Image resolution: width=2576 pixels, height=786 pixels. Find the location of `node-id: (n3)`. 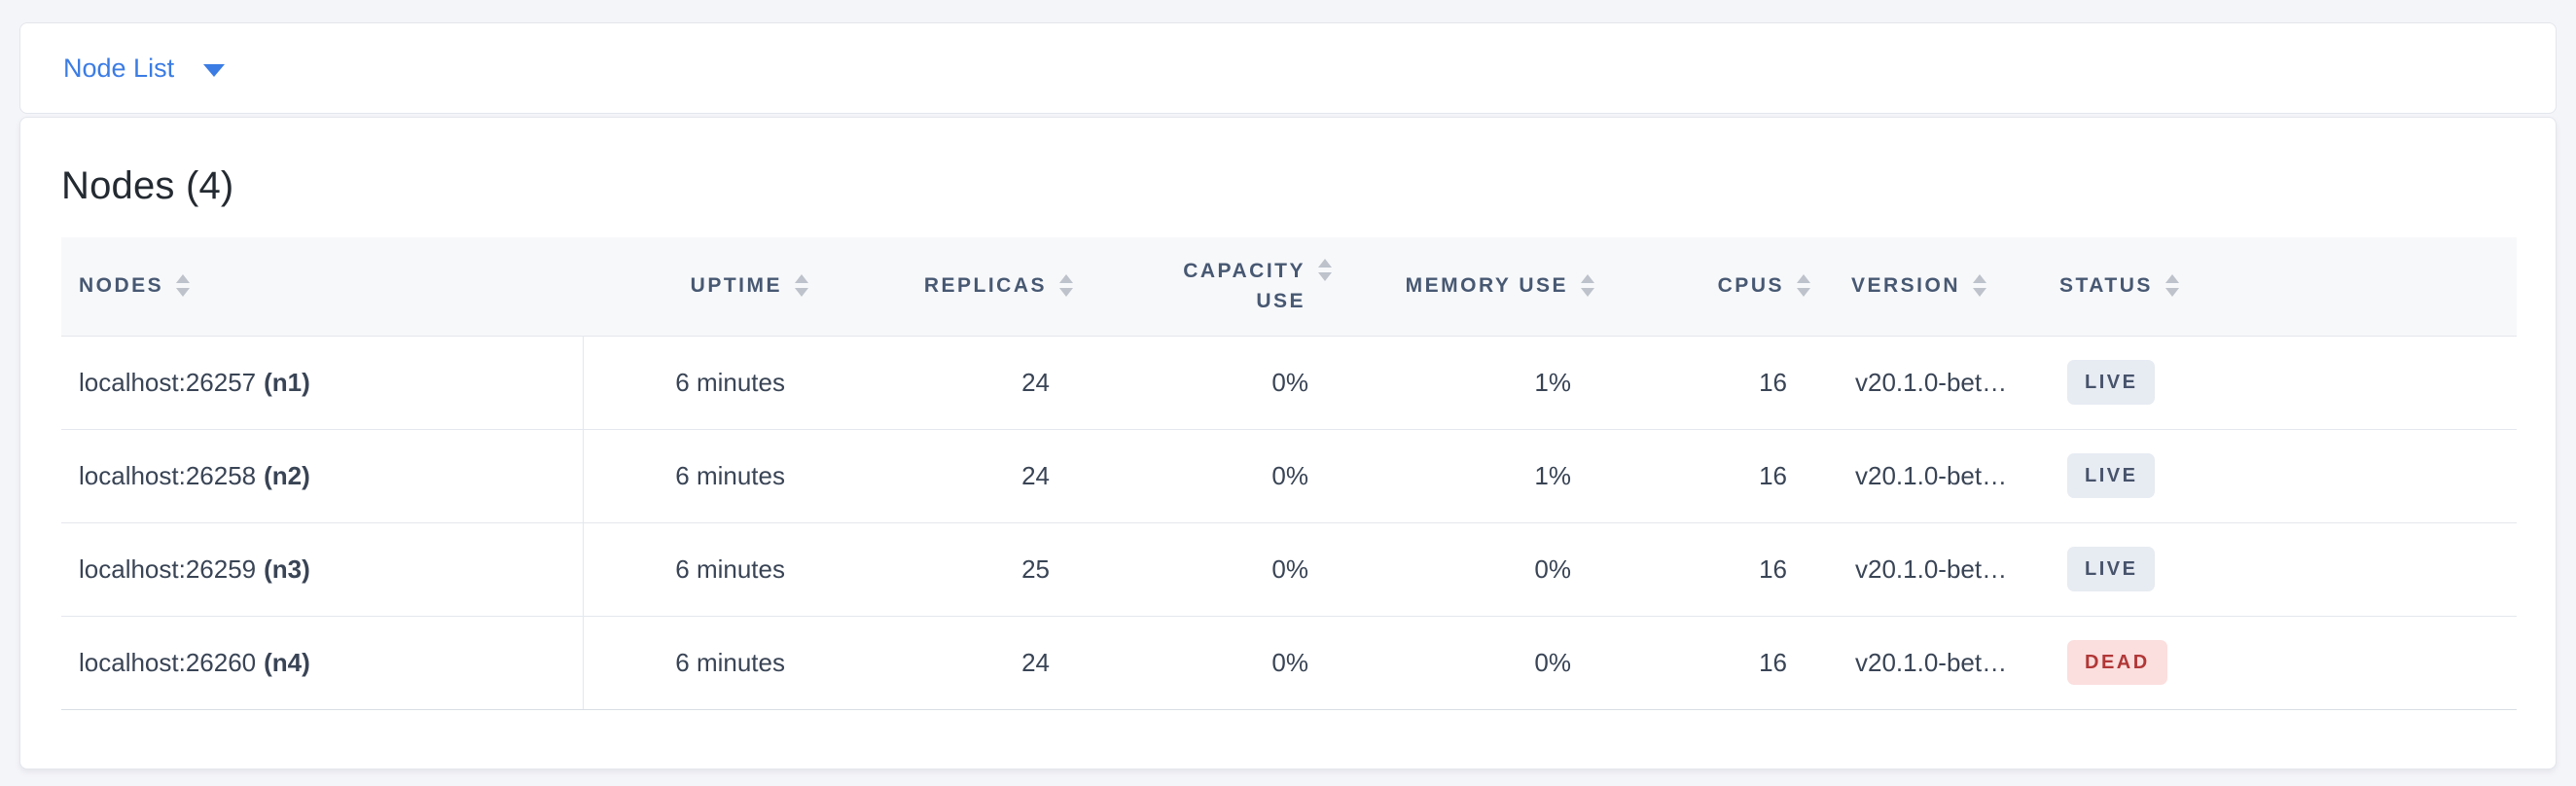

node-id: (n3) is located at coordinates (287, 569).